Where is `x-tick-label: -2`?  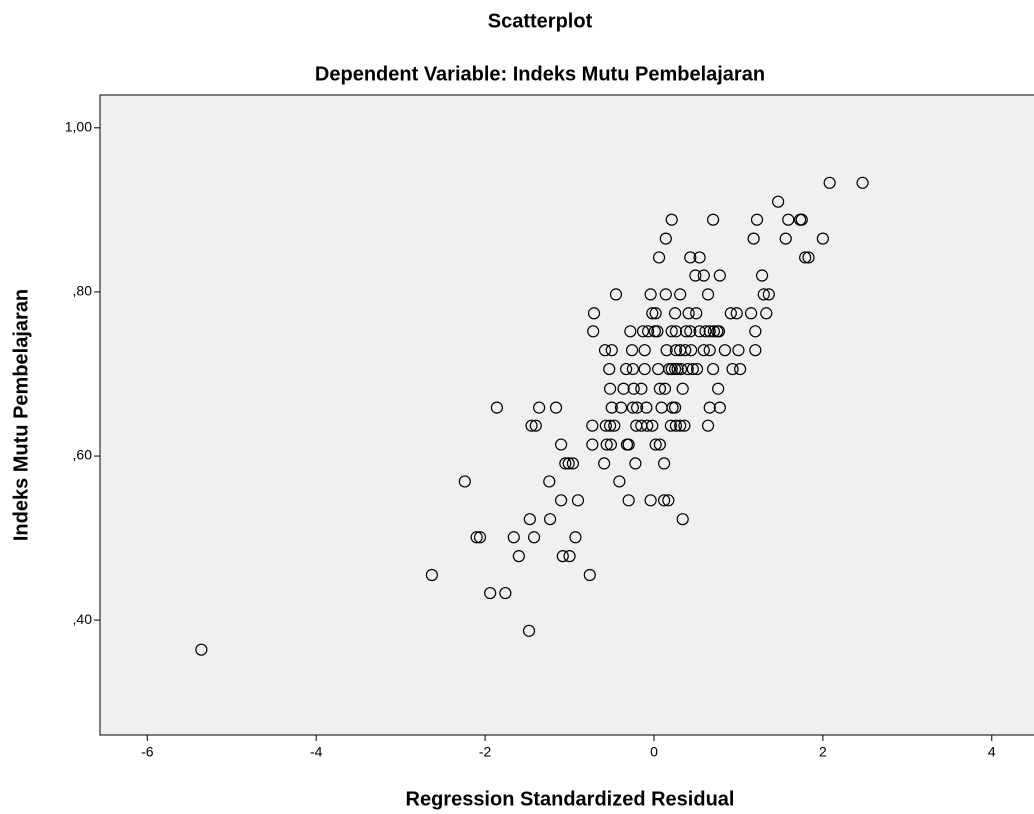
x-tick-label: -2 is located at coordinates (485, 752).